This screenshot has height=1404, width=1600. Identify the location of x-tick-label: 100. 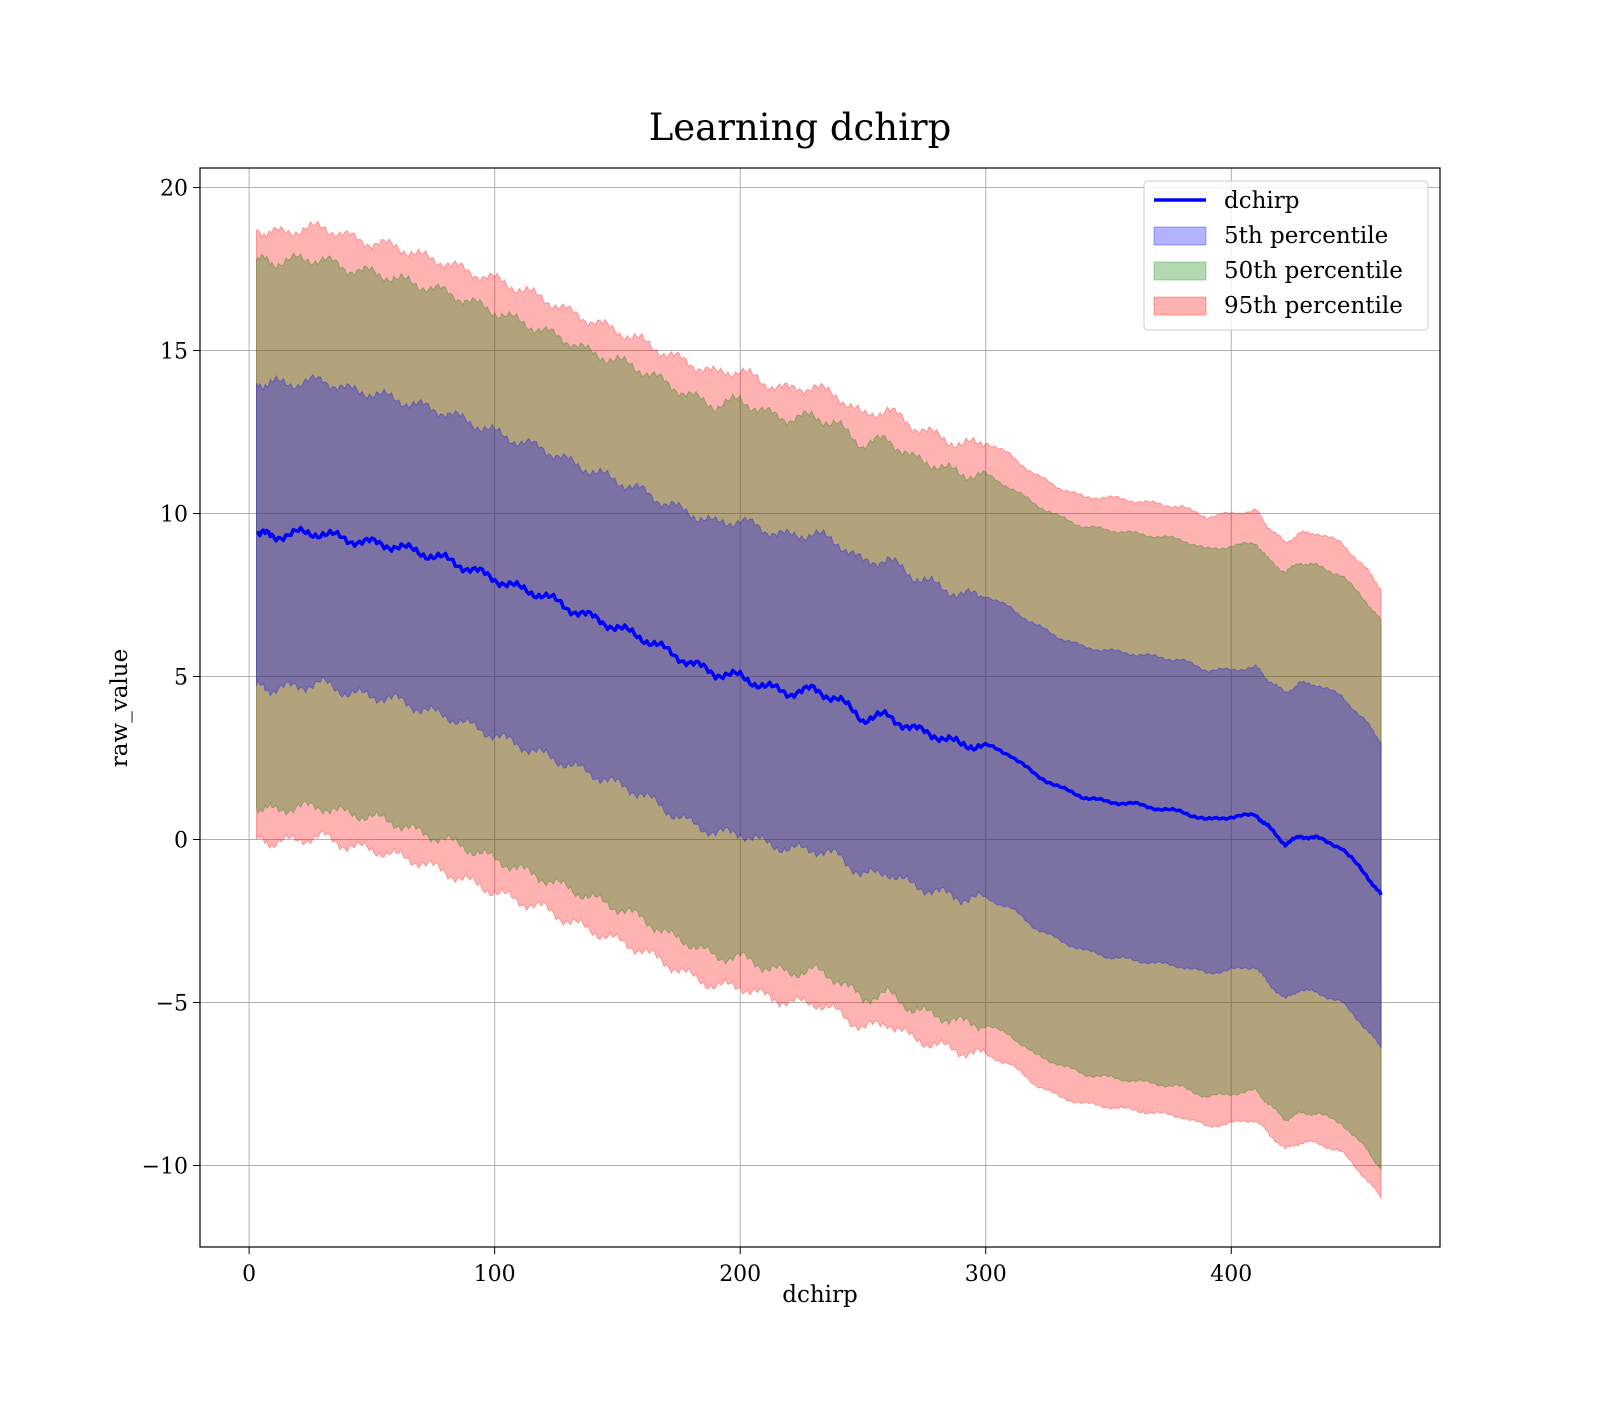
(495, 1274).